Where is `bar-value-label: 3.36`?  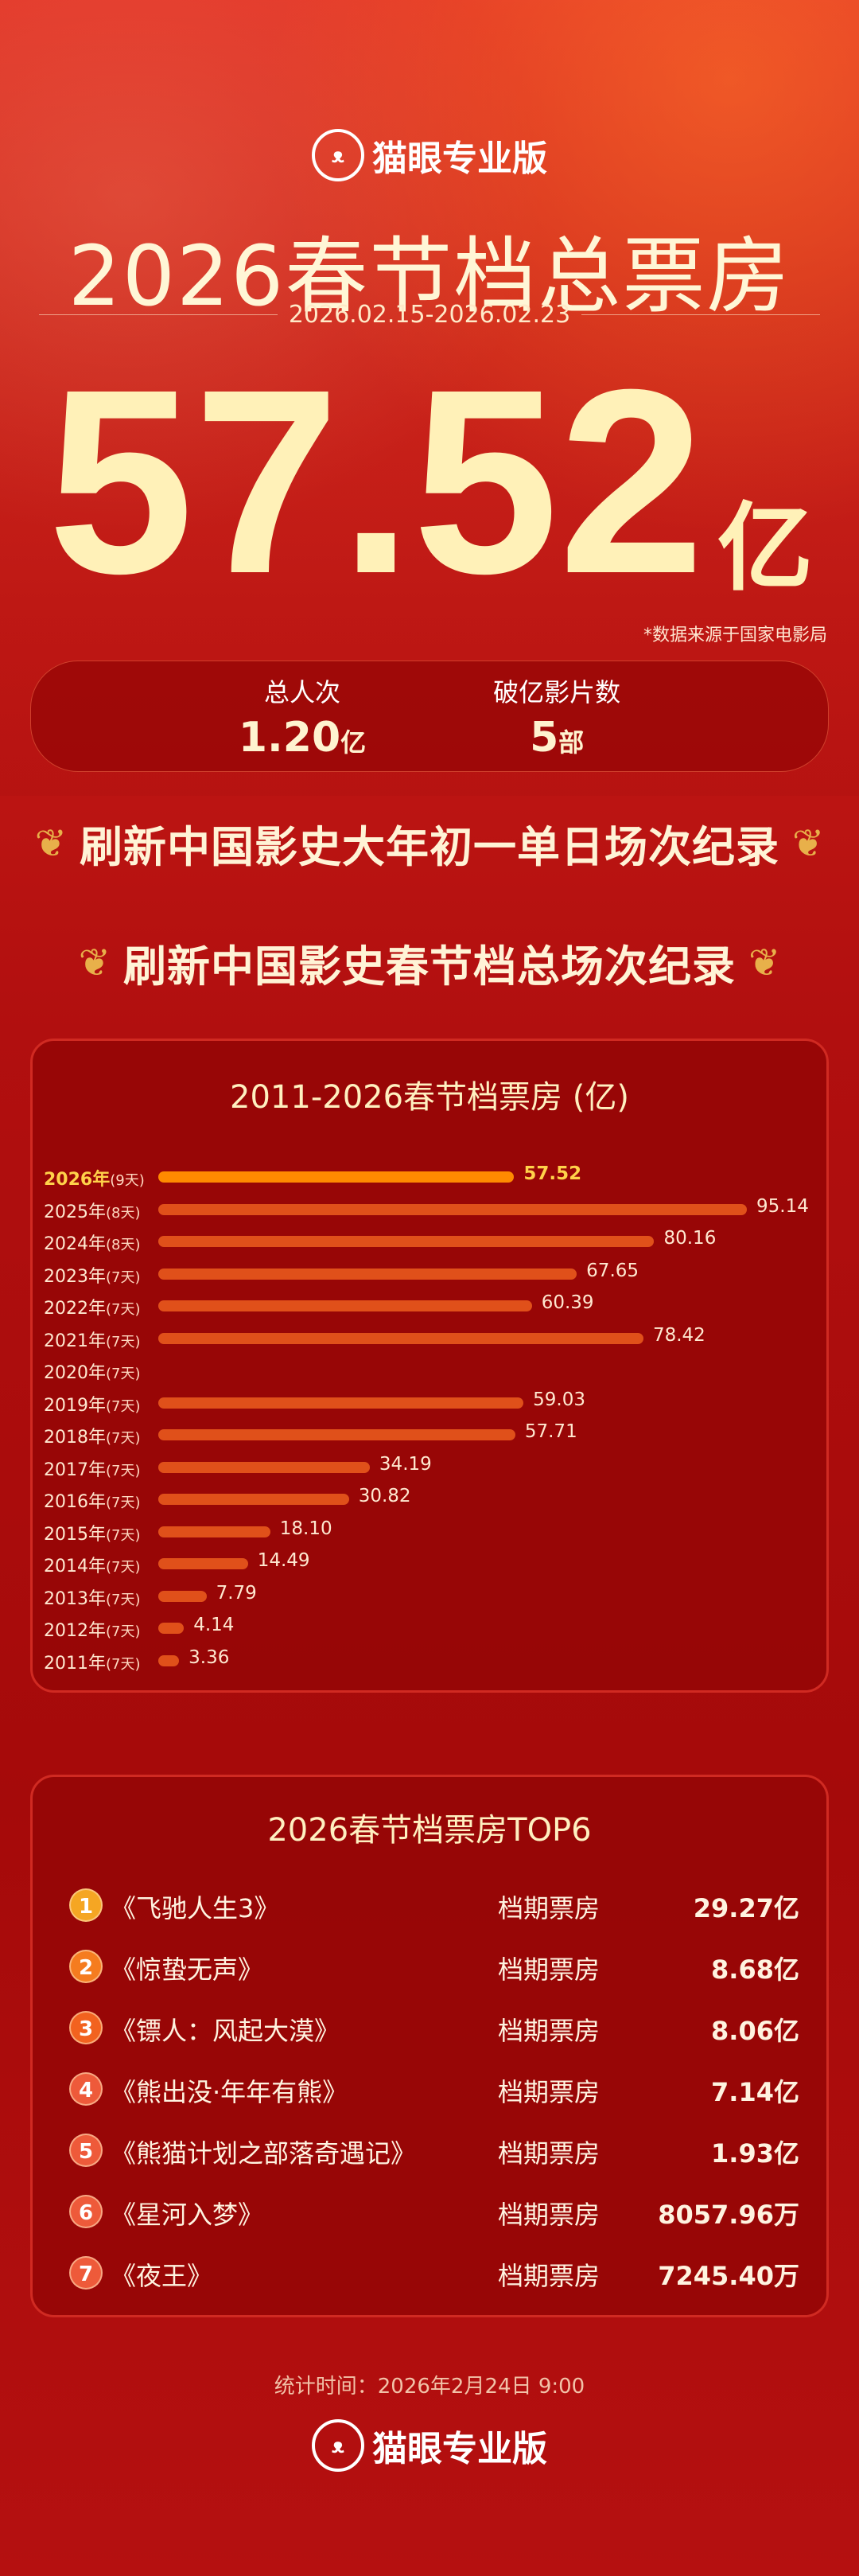
bar-value-label: 3.36 is located at coordinates (209, 1657).